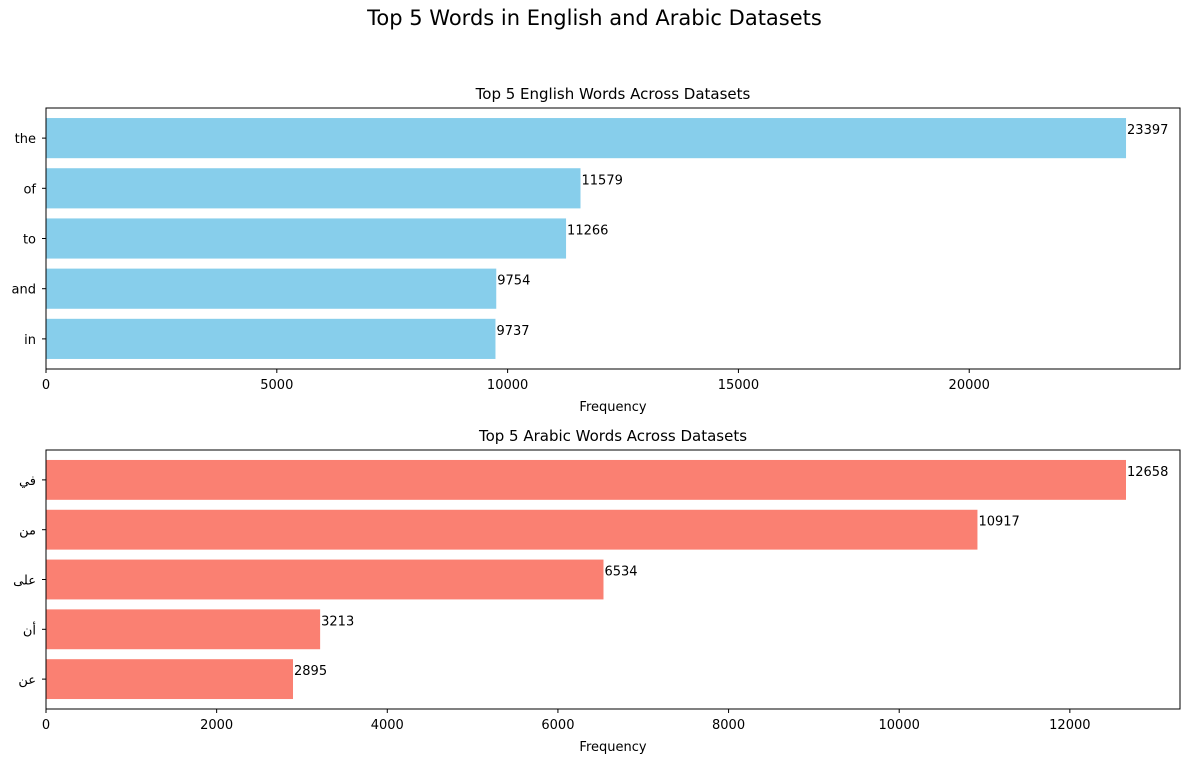 The image size is (1189, 765). What do you see at coordinates (30, 340) in the screenshot?
I see `chart1-category-label: in` at bounding box center [30, 340].